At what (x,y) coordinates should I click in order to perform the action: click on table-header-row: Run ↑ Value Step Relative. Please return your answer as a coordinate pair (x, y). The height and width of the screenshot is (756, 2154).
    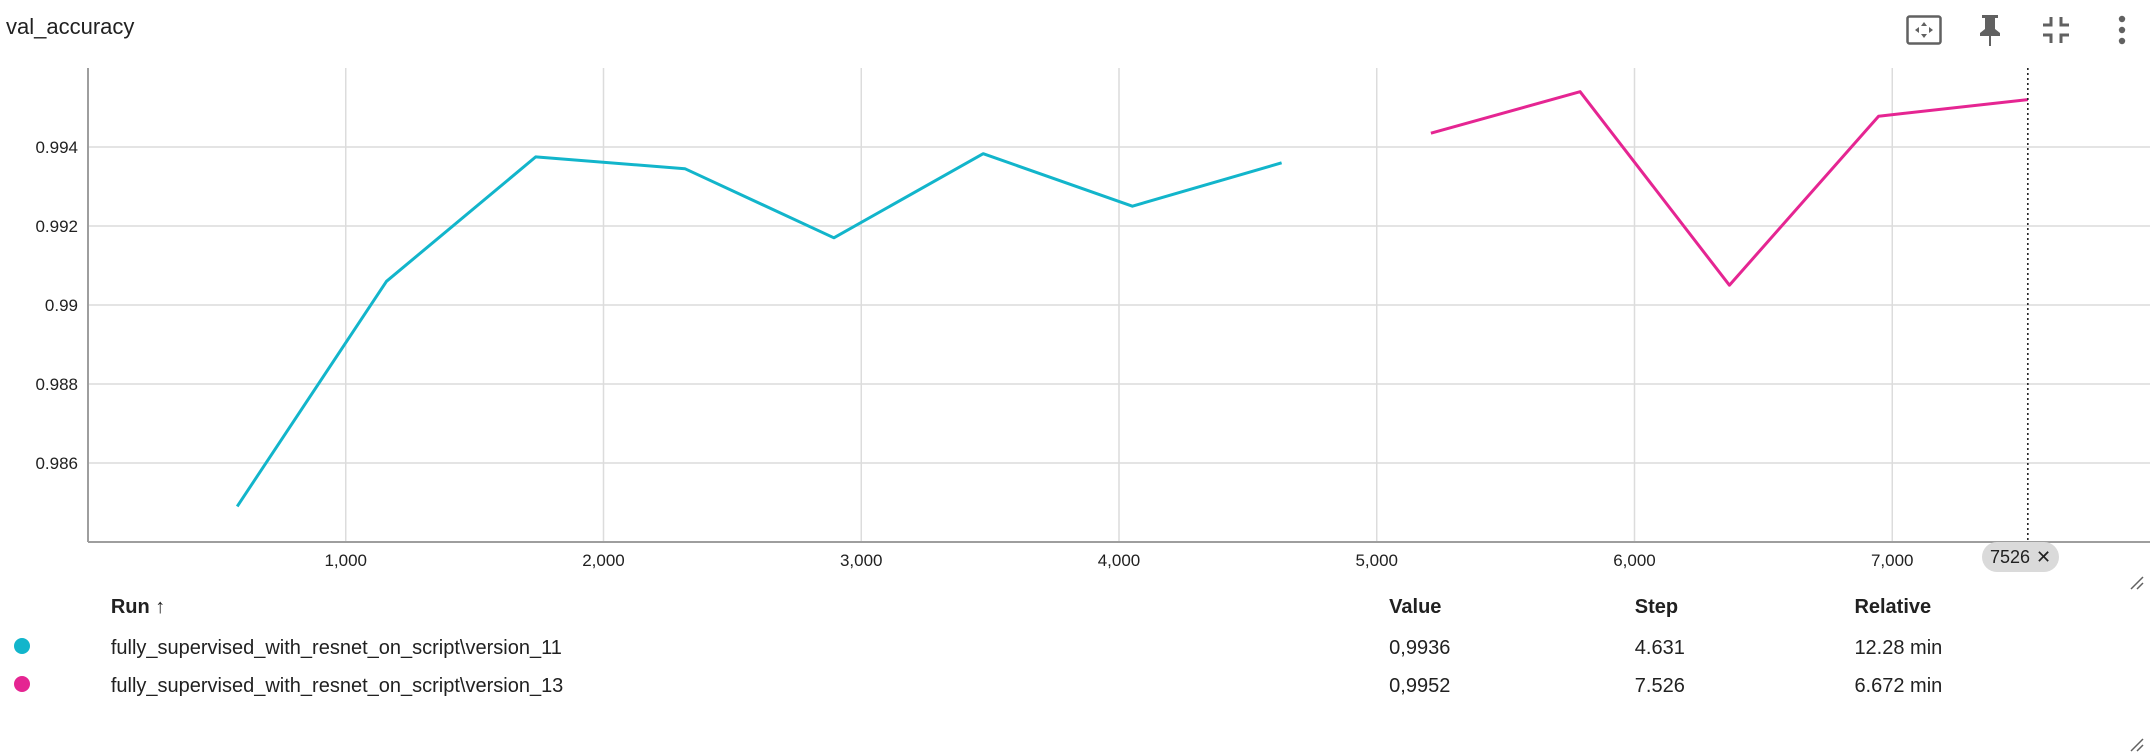
    Looking at the image, I should click on (1077, 607).